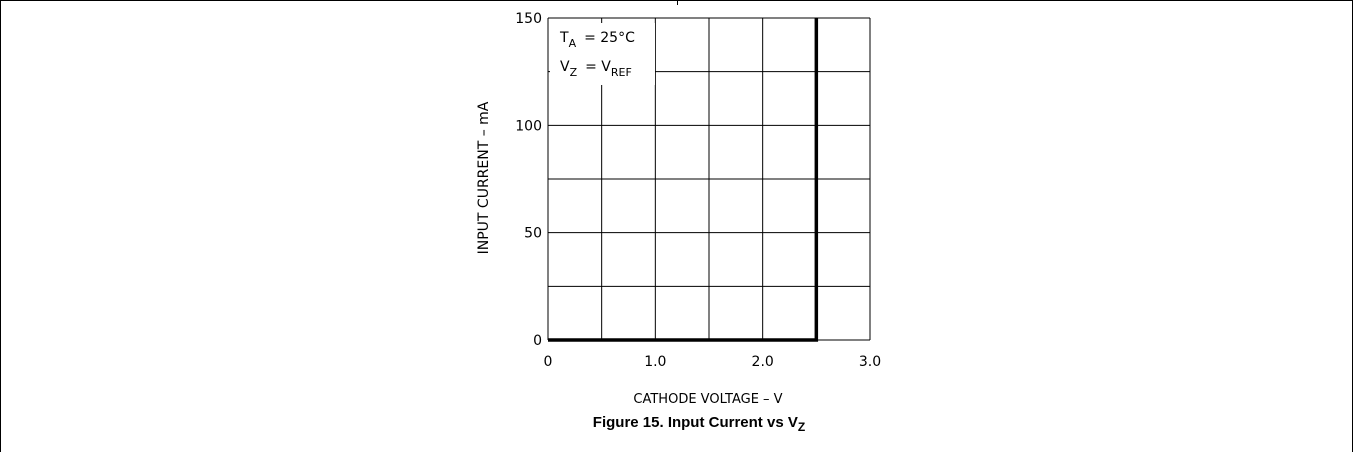  What do you see at coordinates (533, 234) in the screenshot?
I see `y-tick-label: 50` at bounding box center [533, 234].